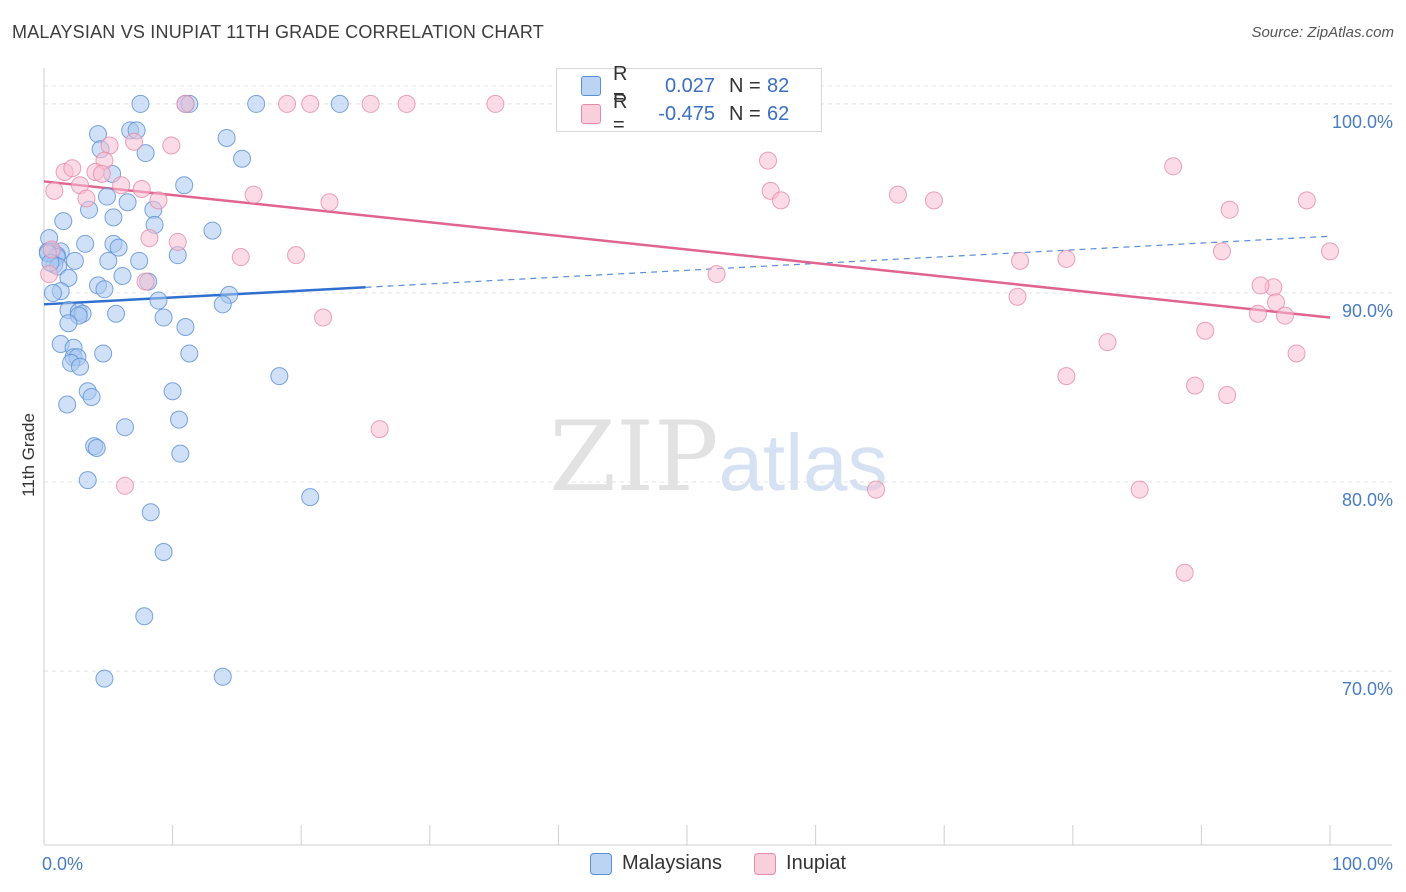  Describe the element at coordinates (1367, 500) in the screenshot. I see `y-tick-label: 80.0%` at that location.